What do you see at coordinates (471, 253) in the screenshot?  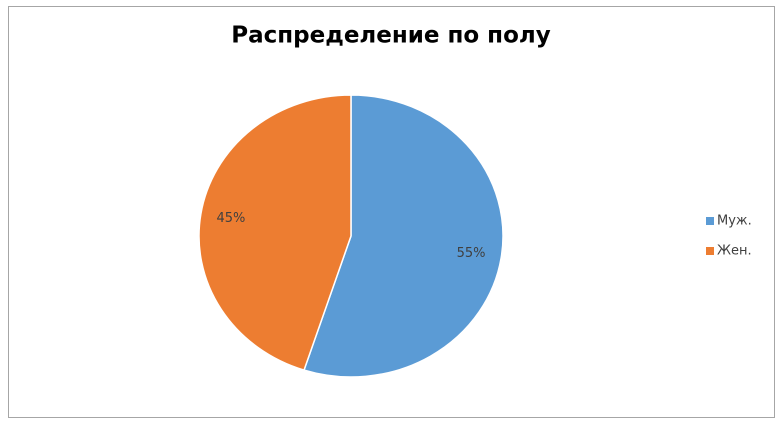 I see `data-label: 55%` at bounding box center [471, 253].